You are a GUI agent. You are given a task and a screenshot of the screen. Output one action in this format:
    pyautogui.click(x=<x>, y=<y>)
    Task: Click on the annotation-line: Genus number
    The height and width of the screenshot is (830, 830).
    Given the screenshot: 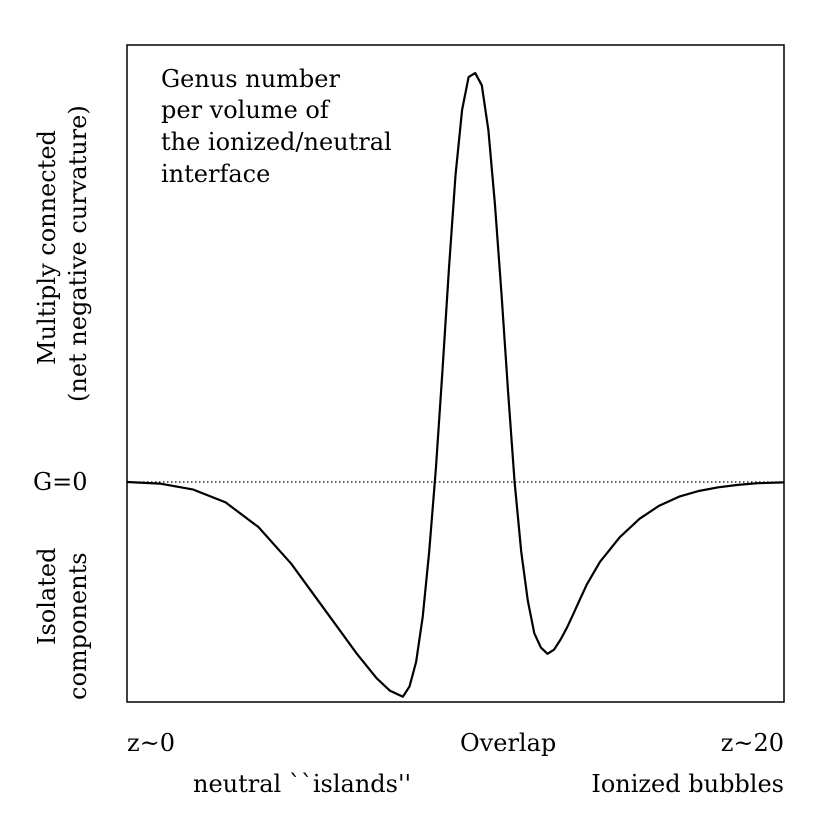 What is the action you would take?
    pyautogui.click(x=250, y=79)
    